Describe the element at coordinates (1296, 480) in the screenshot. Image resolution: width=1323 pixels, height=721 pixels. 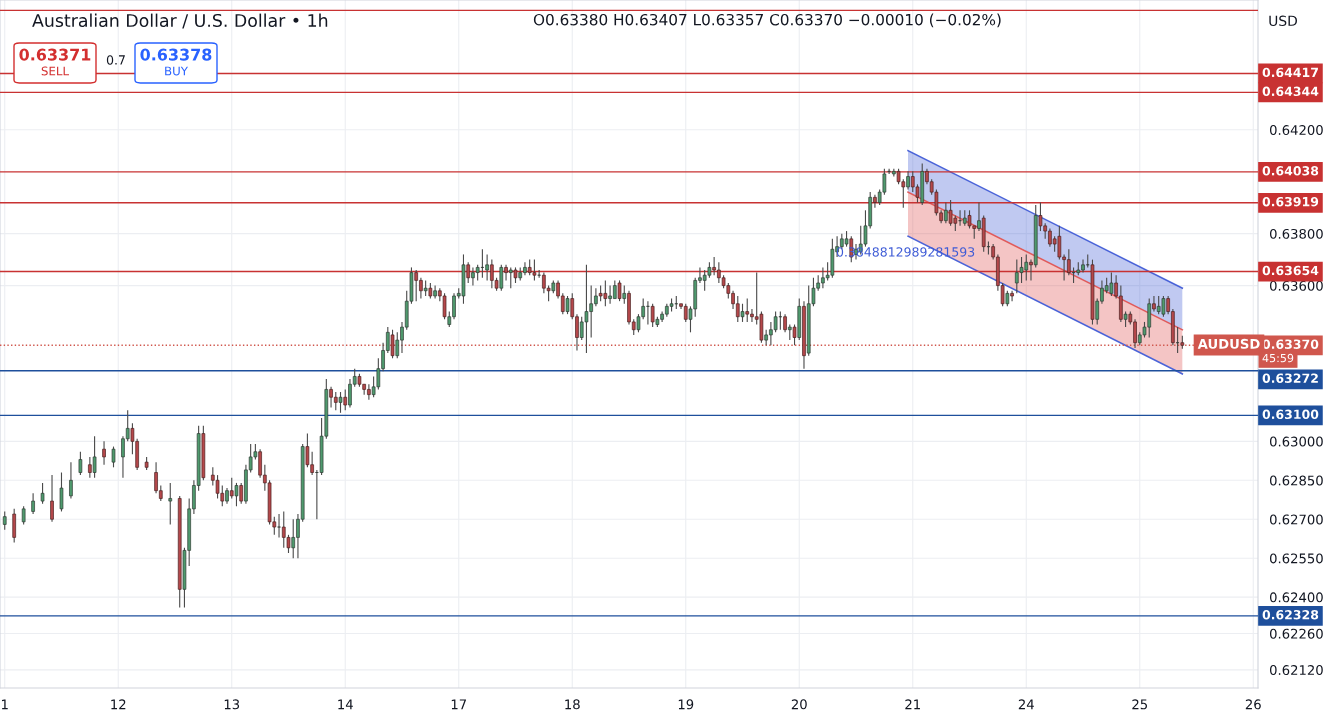
I see `y-tick-label: 0.62850` at that location.